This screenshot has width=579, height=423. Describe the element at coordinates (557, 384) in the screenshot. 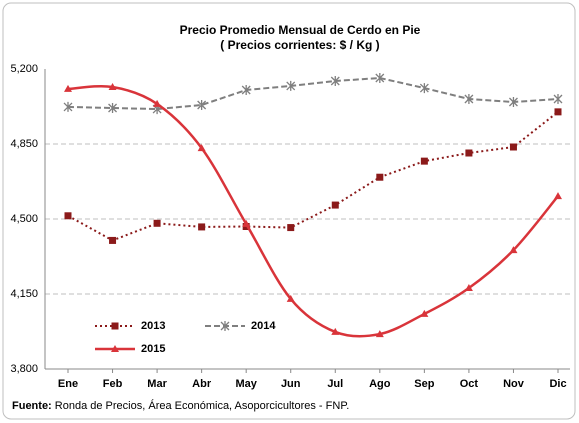

I see `x-tick-label: Dic` at that location.